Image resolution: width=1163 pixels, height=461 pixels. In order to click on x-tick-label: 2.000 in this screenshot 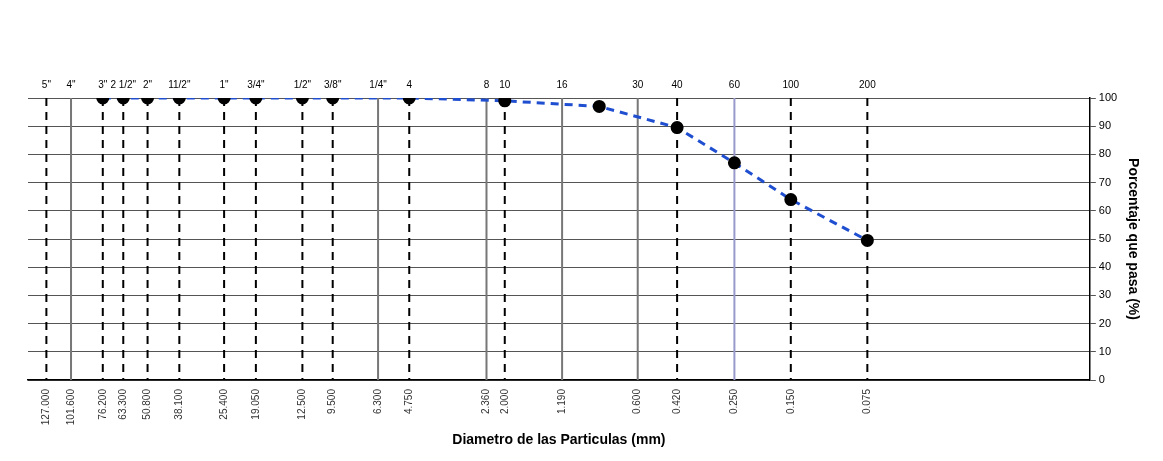, I will do `click(504, 401)`.